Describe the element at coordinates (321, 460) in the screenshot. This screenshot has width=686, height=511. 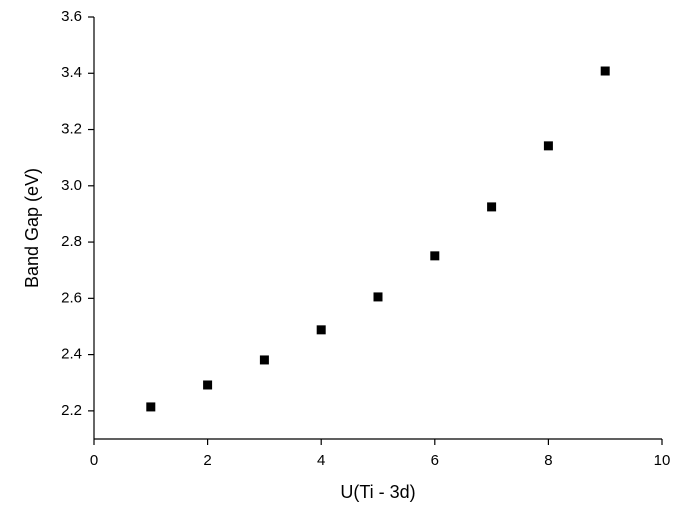
I see `x-tick-label: 4` at that location.